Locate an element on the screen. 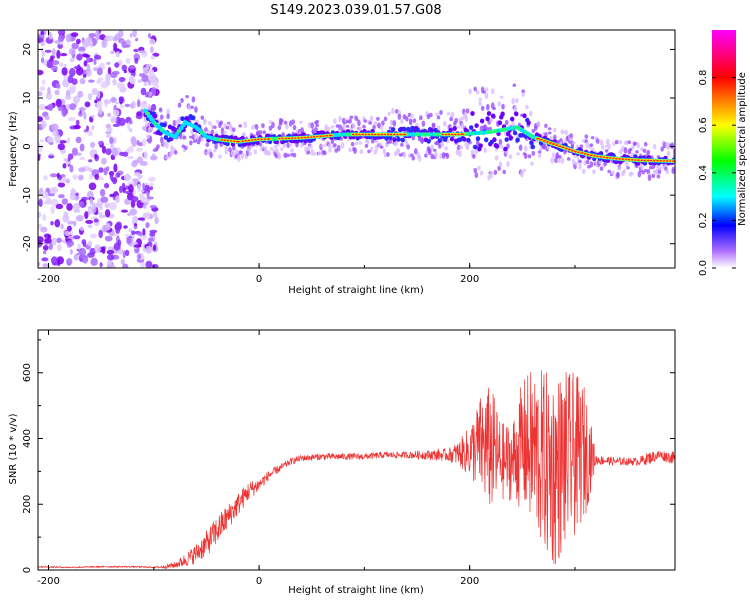 Image resolution: width=750 pixels, height=600 pixels. y-tick-label: 200 is located at coordinates (27, 504).